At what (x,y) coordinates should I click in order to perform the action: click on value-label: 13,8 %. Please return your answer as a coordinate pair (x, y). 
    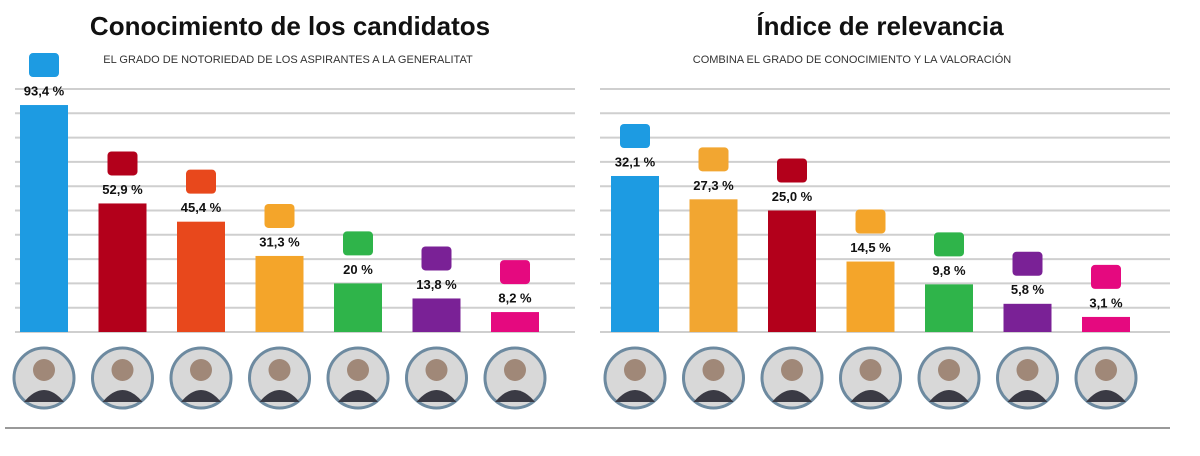
    Looking at the image, I should click on (436, 284).